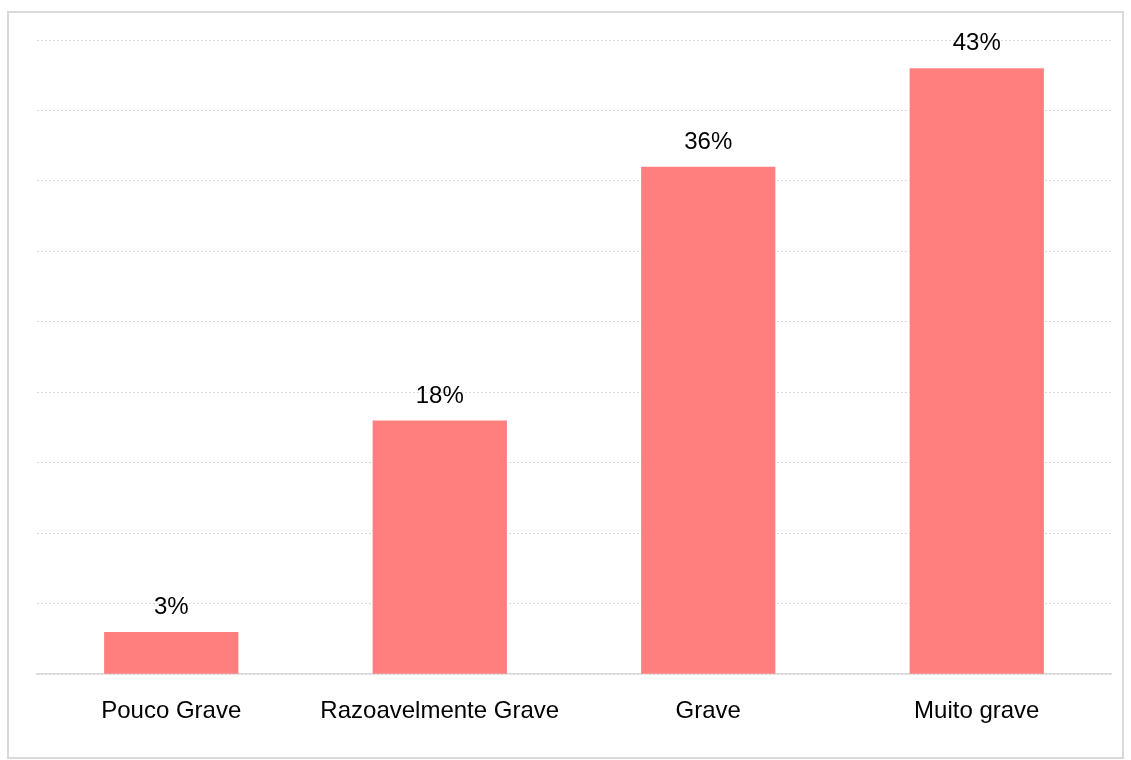  I want to click on x-tick-label: Muito grave, so click(977, 710).